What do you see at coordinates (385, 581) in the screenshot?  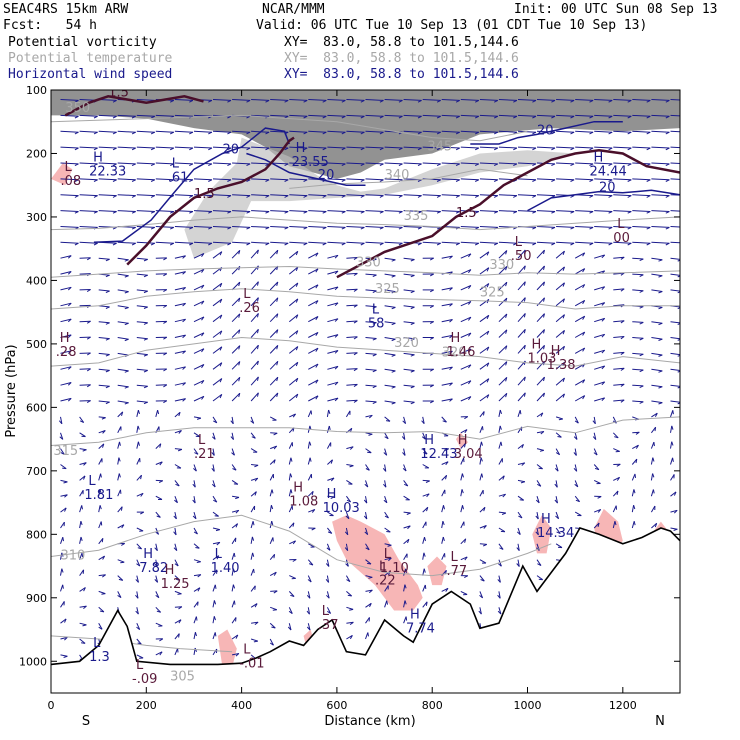 I see `extremum-value: .22` at bounding box center [385, 581].